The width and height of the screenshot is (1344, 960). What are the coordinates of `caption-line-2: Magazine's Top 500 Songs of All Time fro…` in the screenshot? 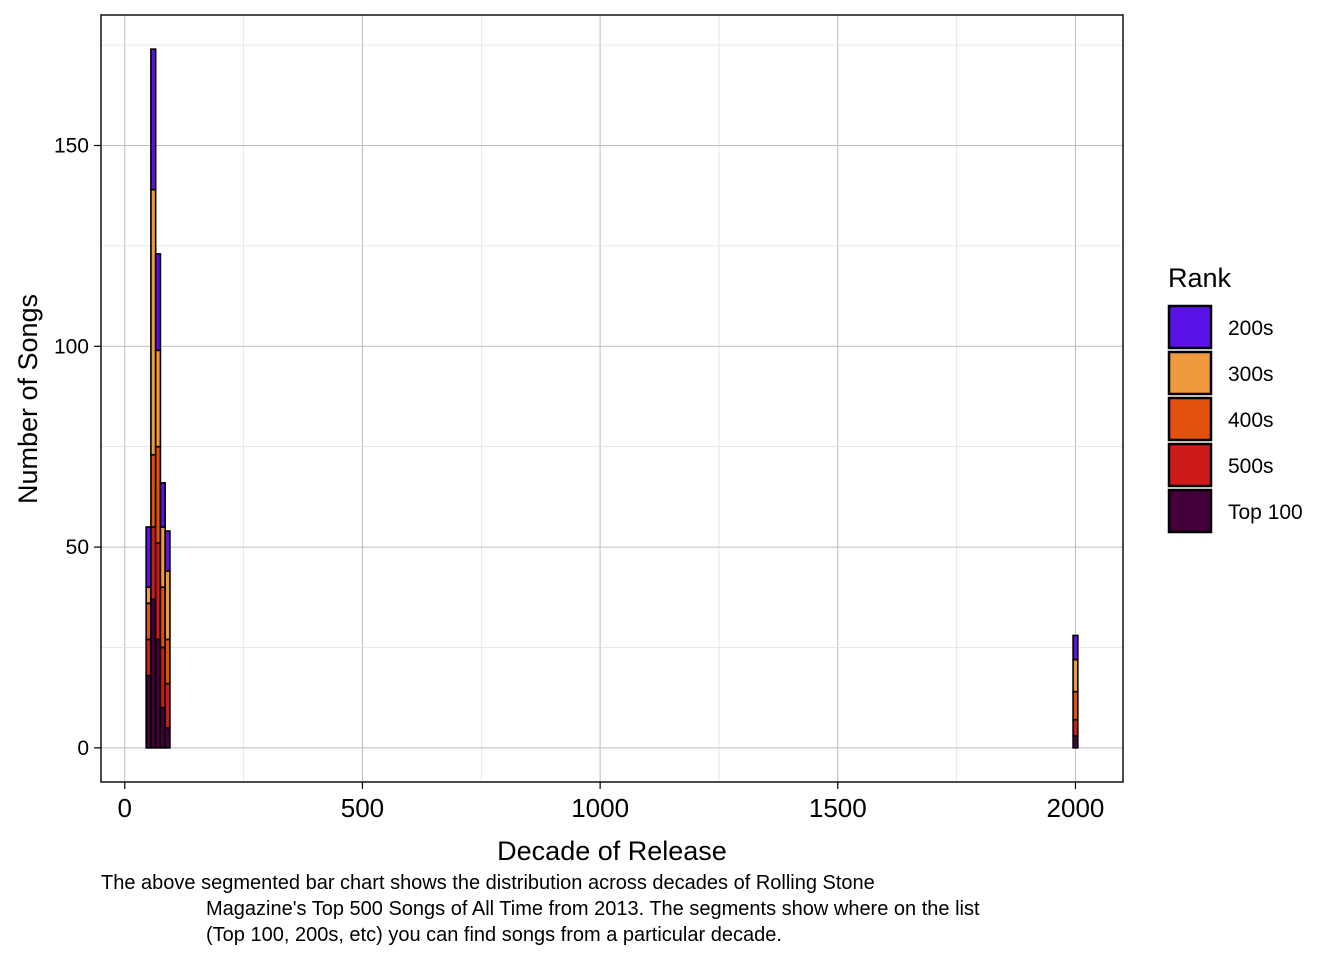 It's located at (593, 909).